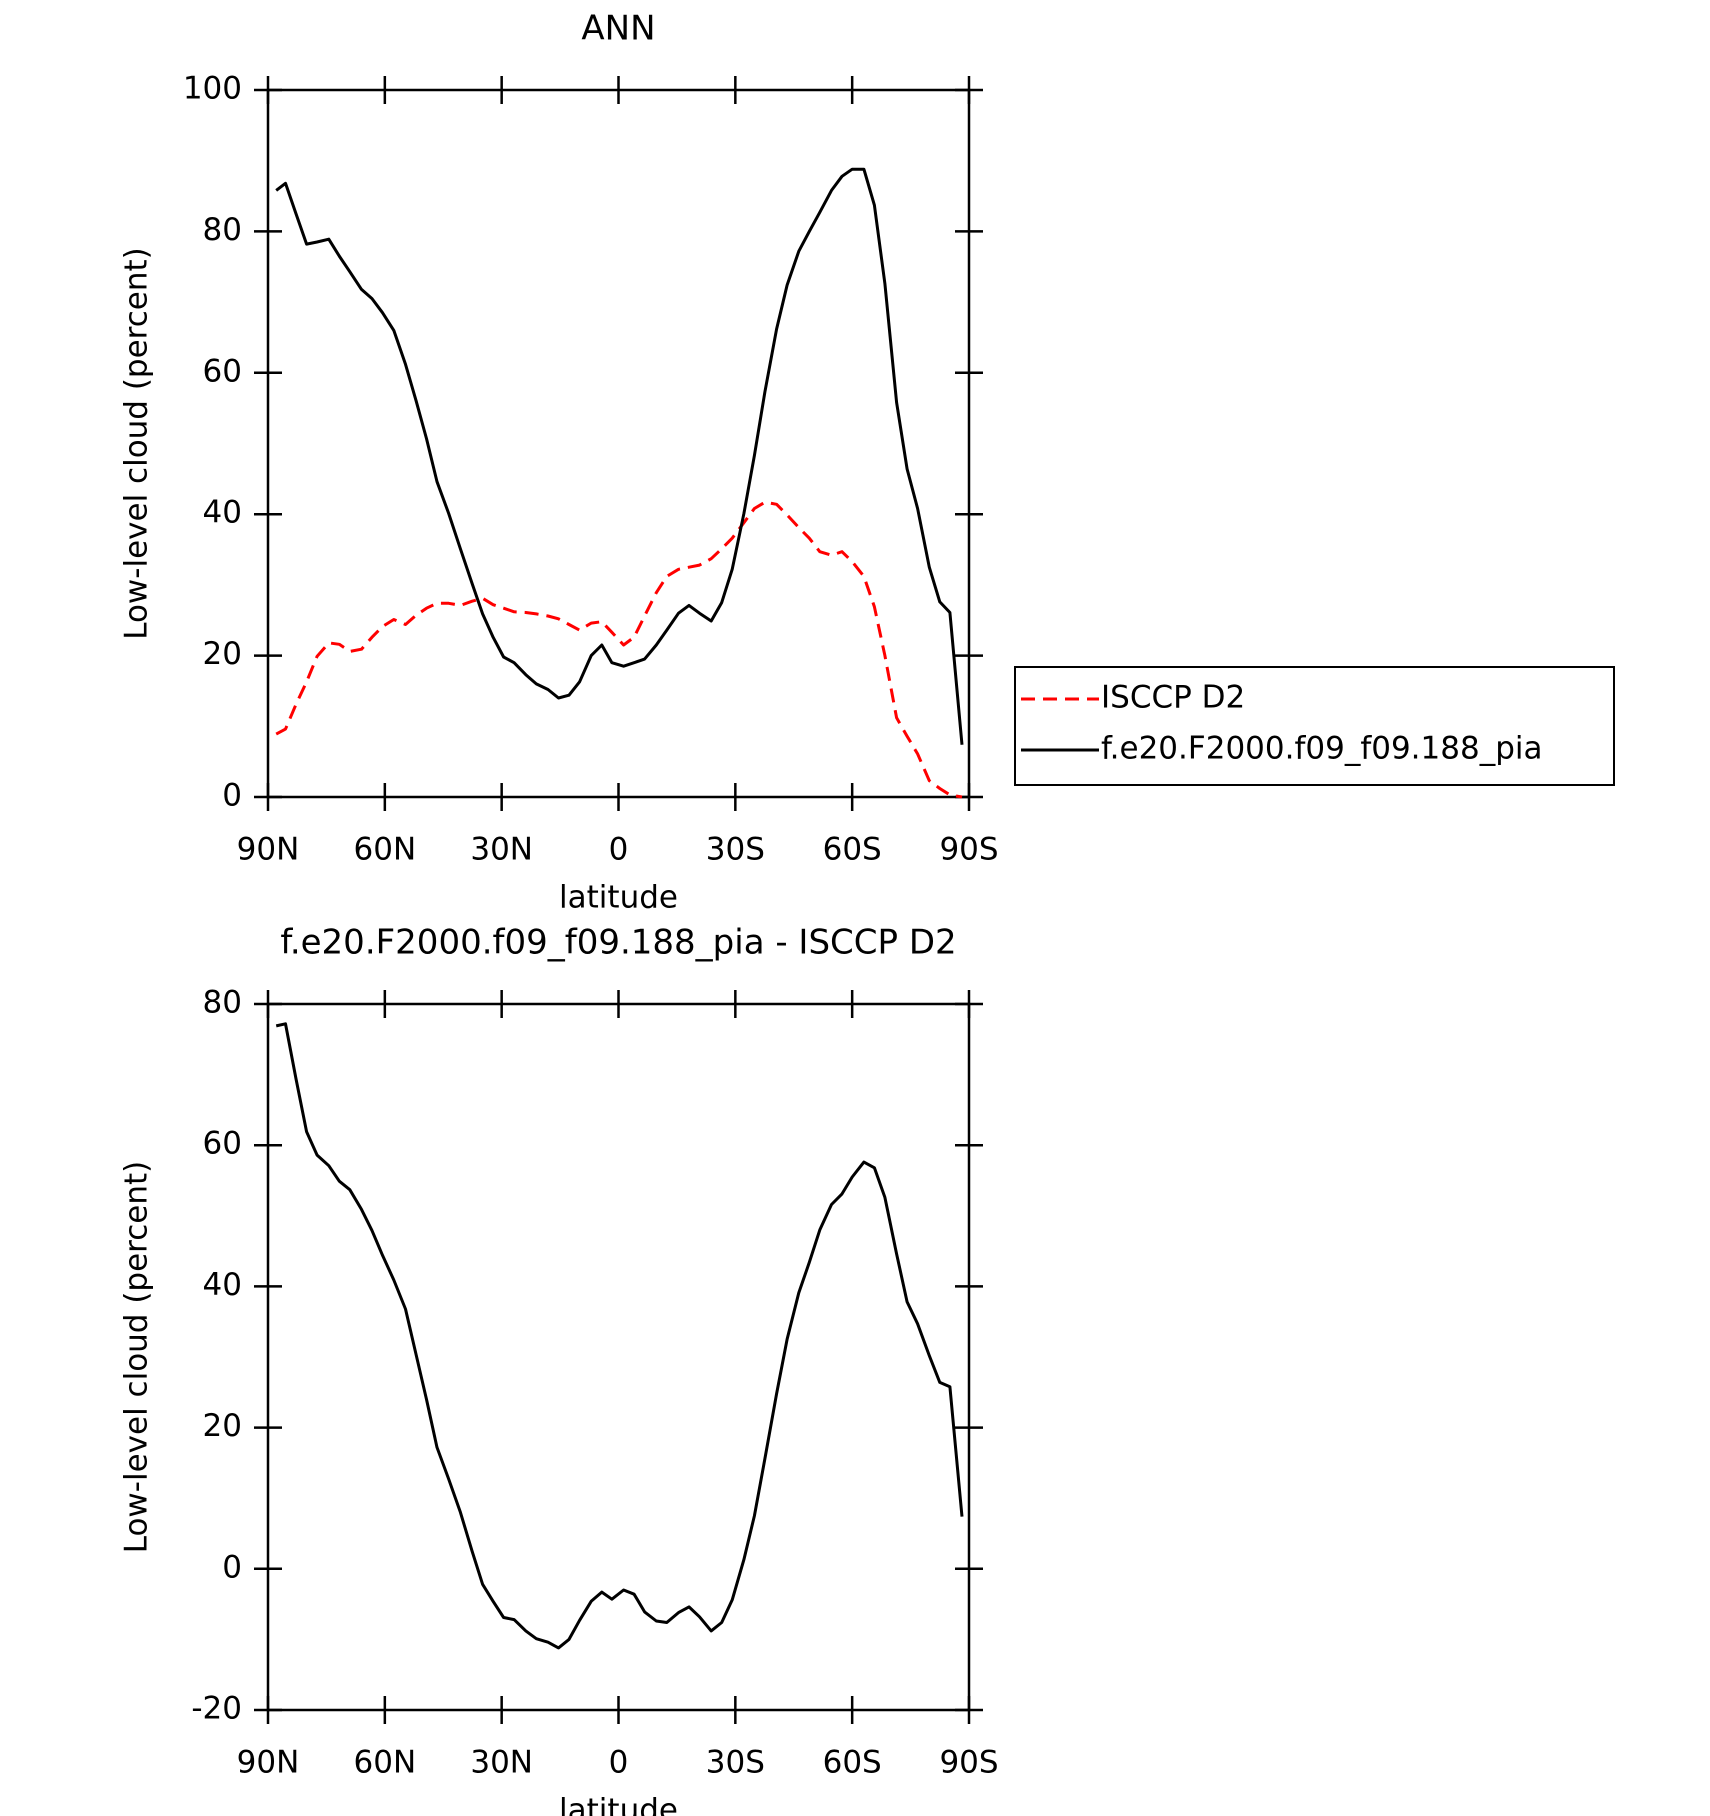  Describe the element at coordinates (1173, 698) in the screenshot. I see `legend-label: ISCCP D2` at that location.